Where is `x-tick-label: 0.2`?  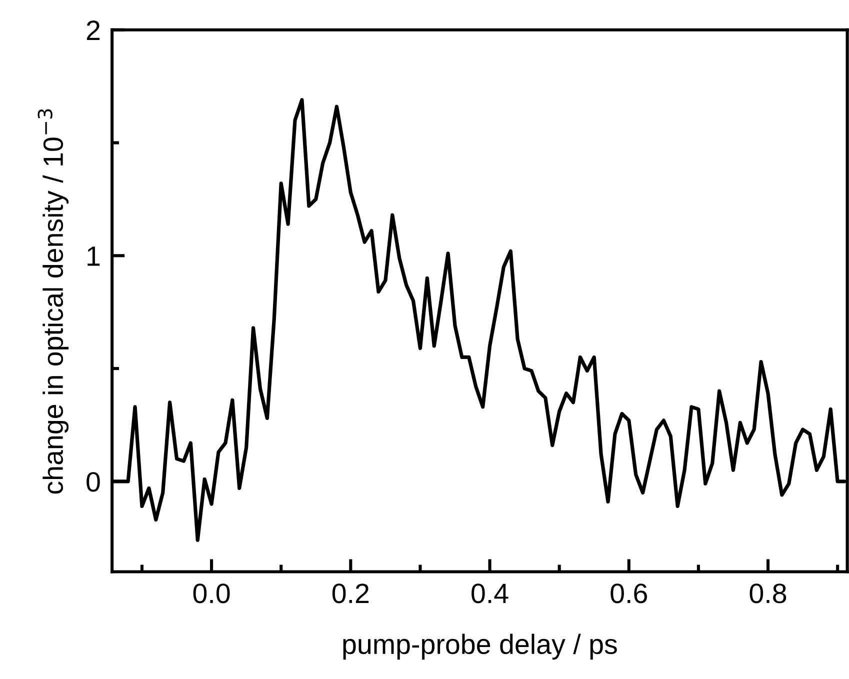 x-tick-label: 0.2 is located at coordinates (350, 594).